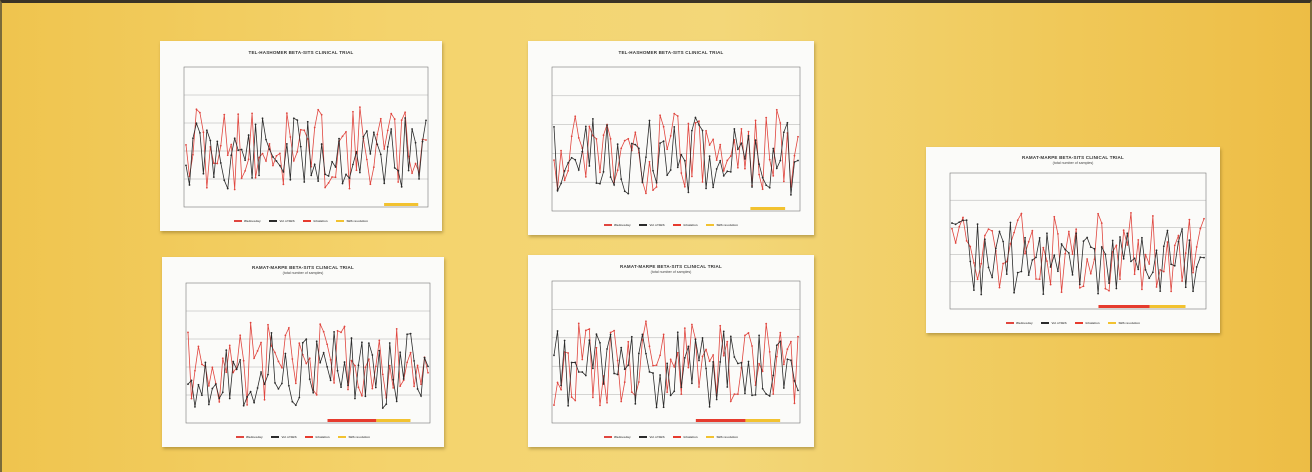 This screenshot has width=1312, height=472. I want to click on poster-4-chart, so click(676, 352).